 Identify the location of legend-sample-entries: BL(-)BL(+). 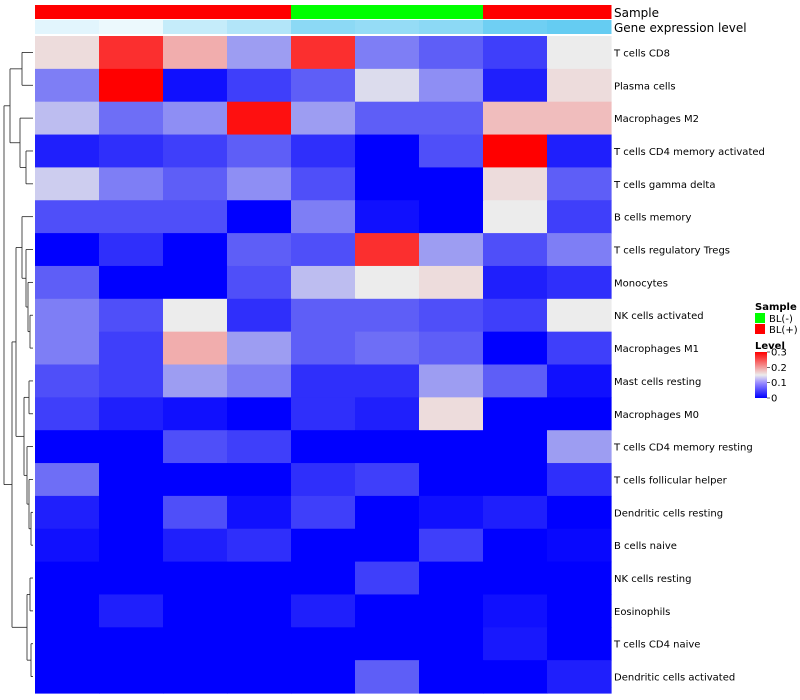
(776, 324).